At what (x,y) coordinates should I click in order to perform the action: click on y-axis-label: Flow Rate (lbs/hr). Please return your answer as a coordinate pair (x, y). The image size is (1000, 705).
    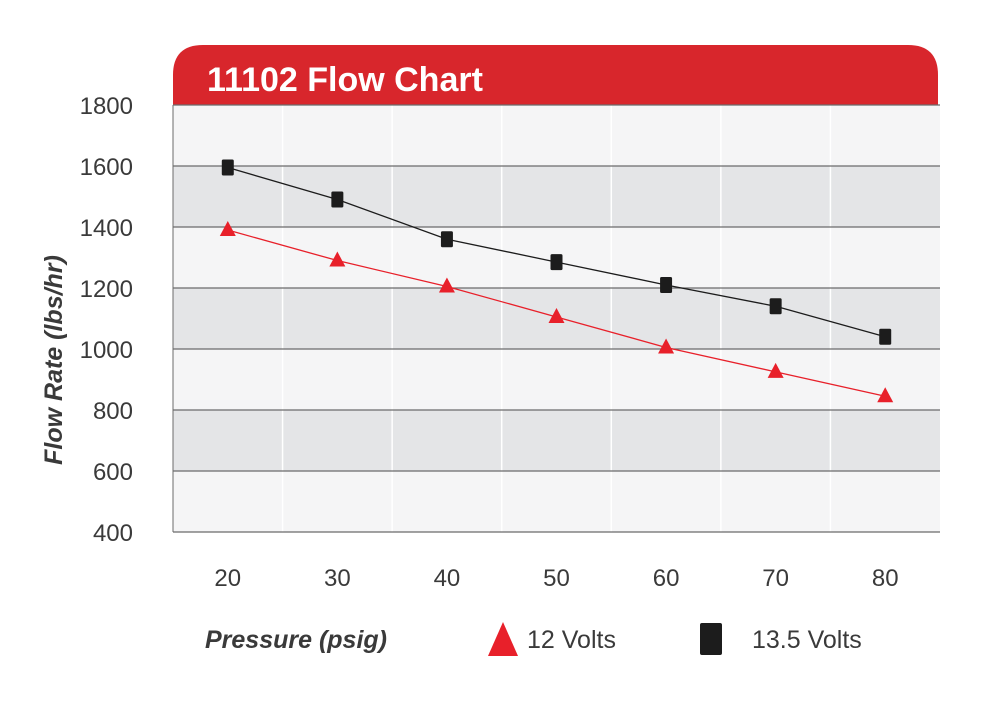
    Looking at the image, I should click on (54, 360).